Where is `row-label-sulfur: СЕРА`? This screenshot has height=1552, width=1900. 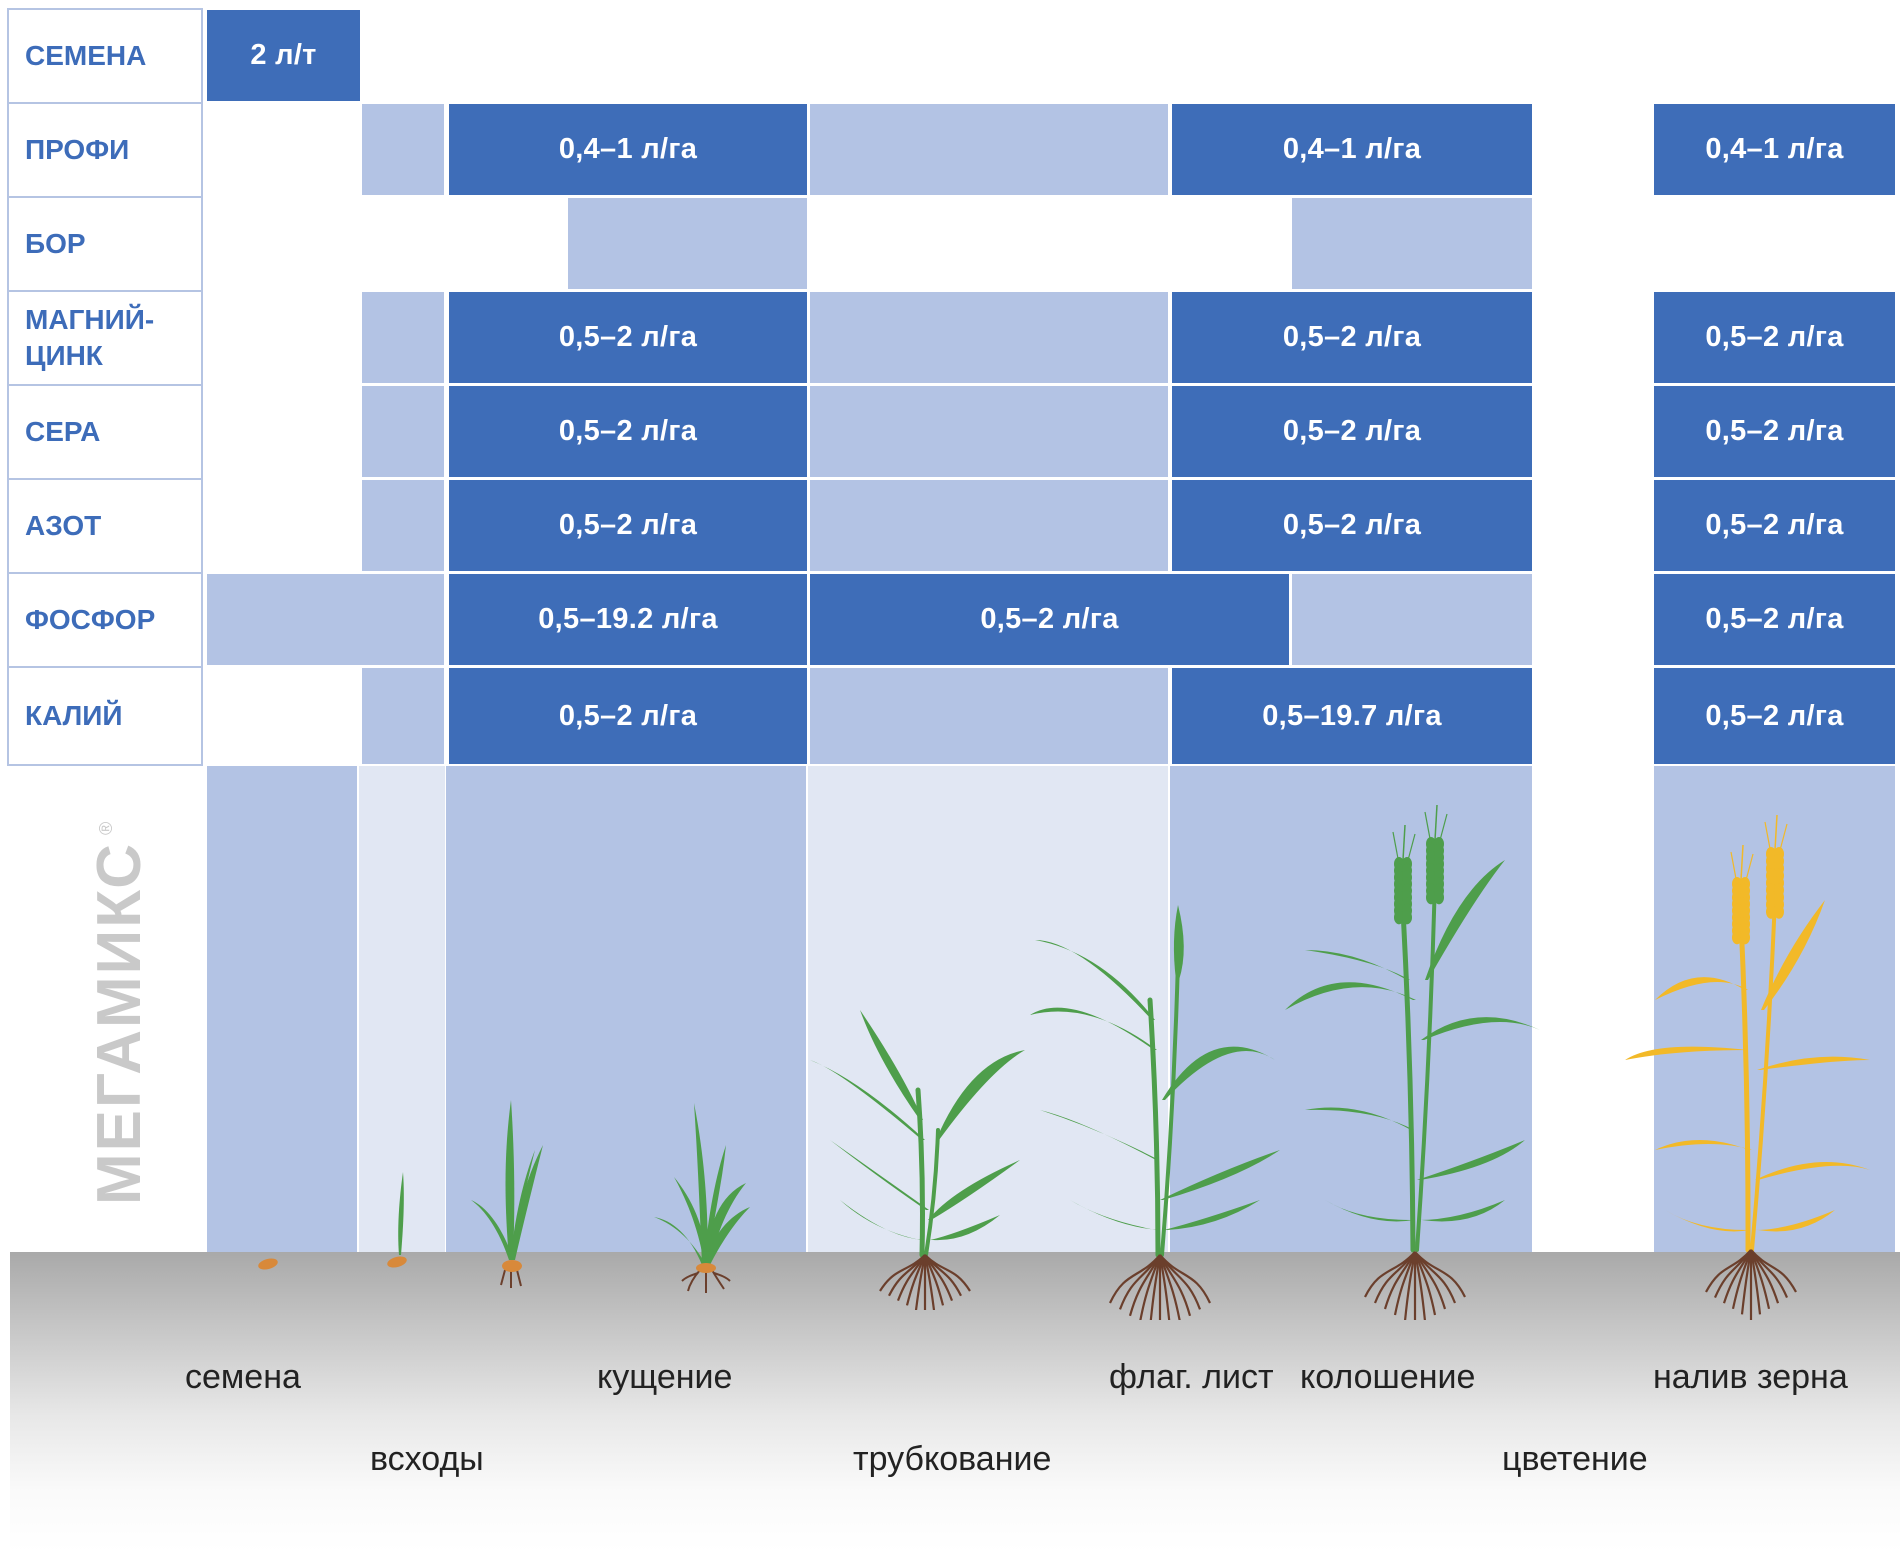 row-label-sulfur: СЕРА is located at coordinates (105, 432).